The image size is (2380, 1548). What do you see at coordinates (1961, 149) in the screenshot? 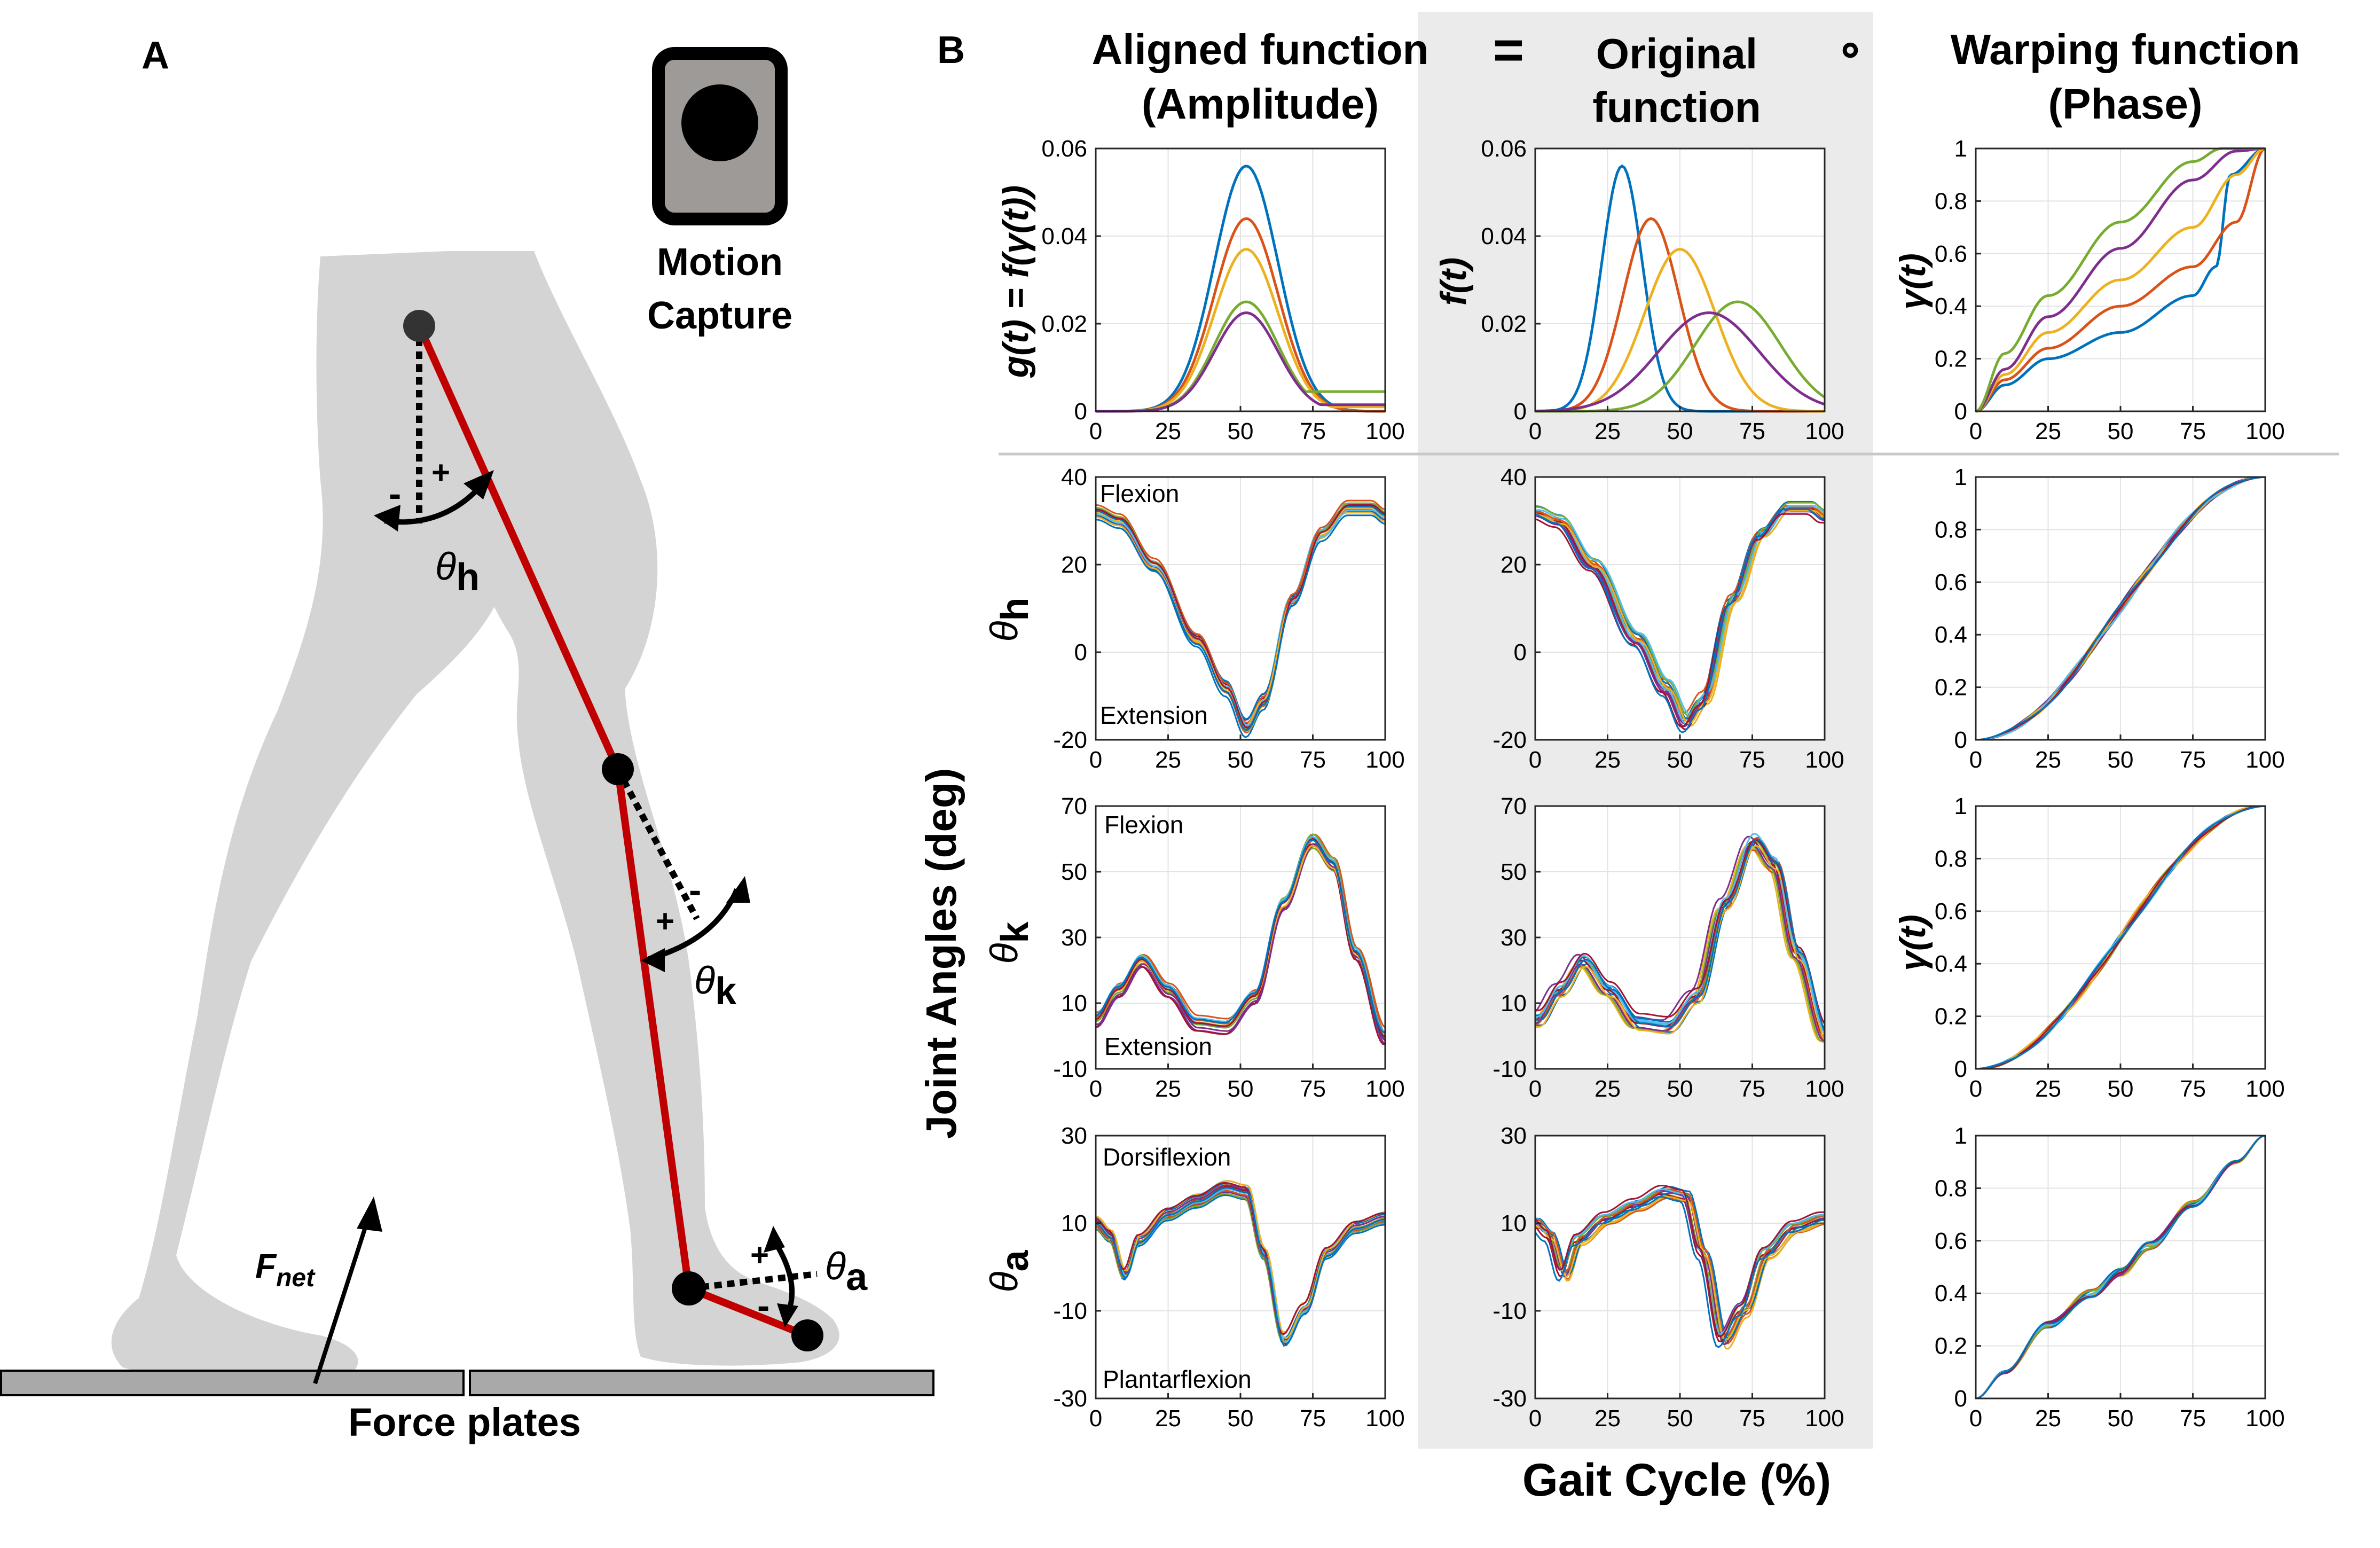
I see `y-tick-label: 1` at bounding box center [1961, 149].